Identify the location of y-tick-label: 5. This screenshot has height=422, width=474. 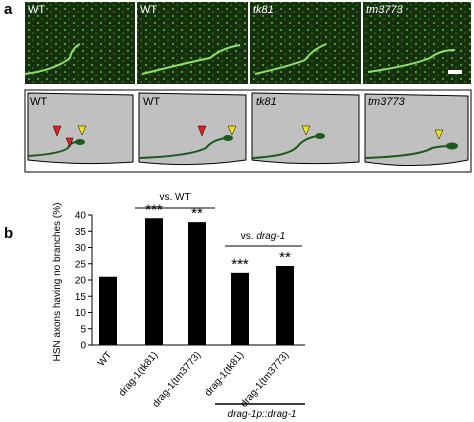
(83, 329).